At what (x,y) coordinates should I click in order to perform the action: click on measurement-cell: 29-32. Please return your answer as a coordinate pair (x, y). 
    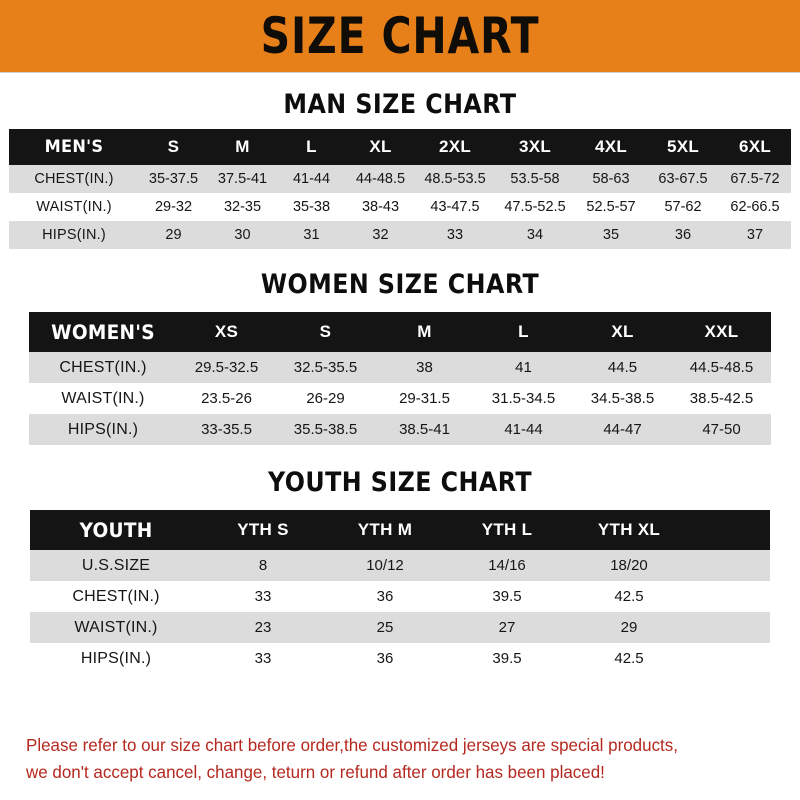
    Looking at the image, I should click on (173, 207).